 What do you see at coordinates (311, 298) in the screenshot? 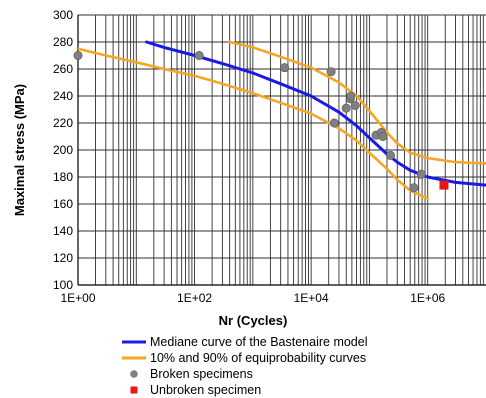
I see `x-tick-label: 1E+04` at bounding box center [311, 298].